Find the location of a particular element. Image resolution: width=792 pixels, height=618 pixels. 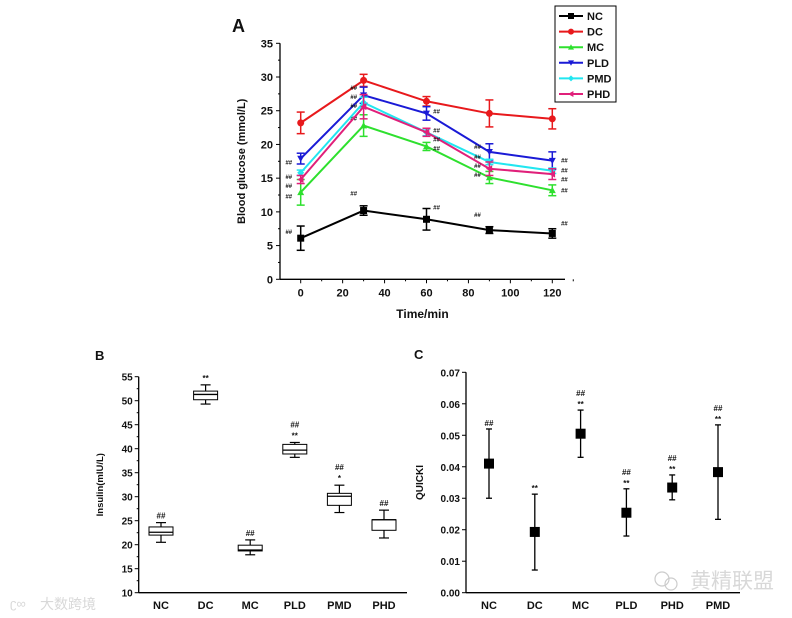

x-tick-label: MC is located at coordinates (580, 606).